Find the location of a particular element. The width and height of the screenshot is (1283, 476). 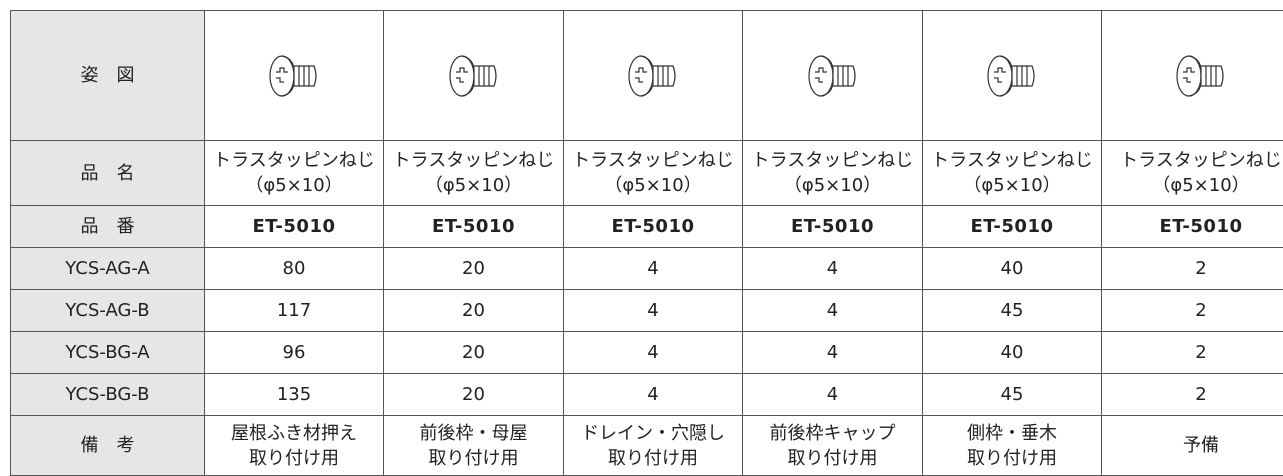

row-label: YCS-BG-A is located at coordinates (108, 353).